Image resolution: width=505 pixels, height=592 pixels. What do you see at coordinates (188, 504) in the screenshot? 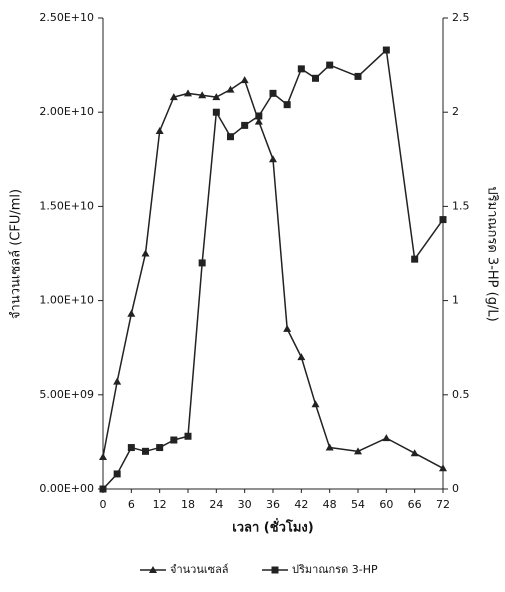
I see `x-tick-label: 18` at bounding box center [188, 504].